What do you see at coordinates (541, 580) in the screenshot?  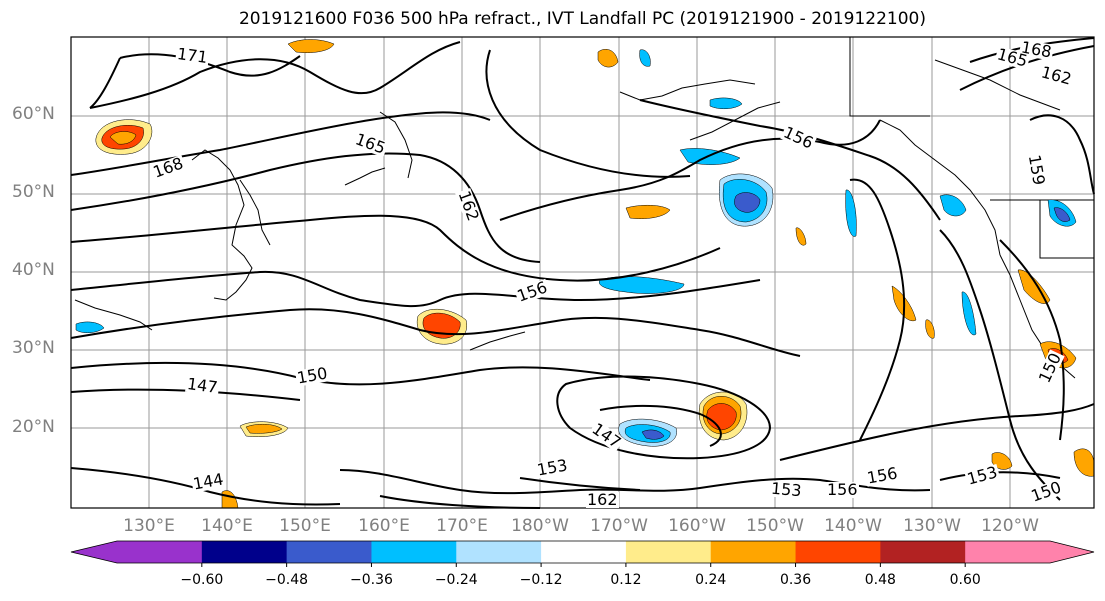 I see `colorbar-tick-label: −0.12` at bounding box center [541, 580].